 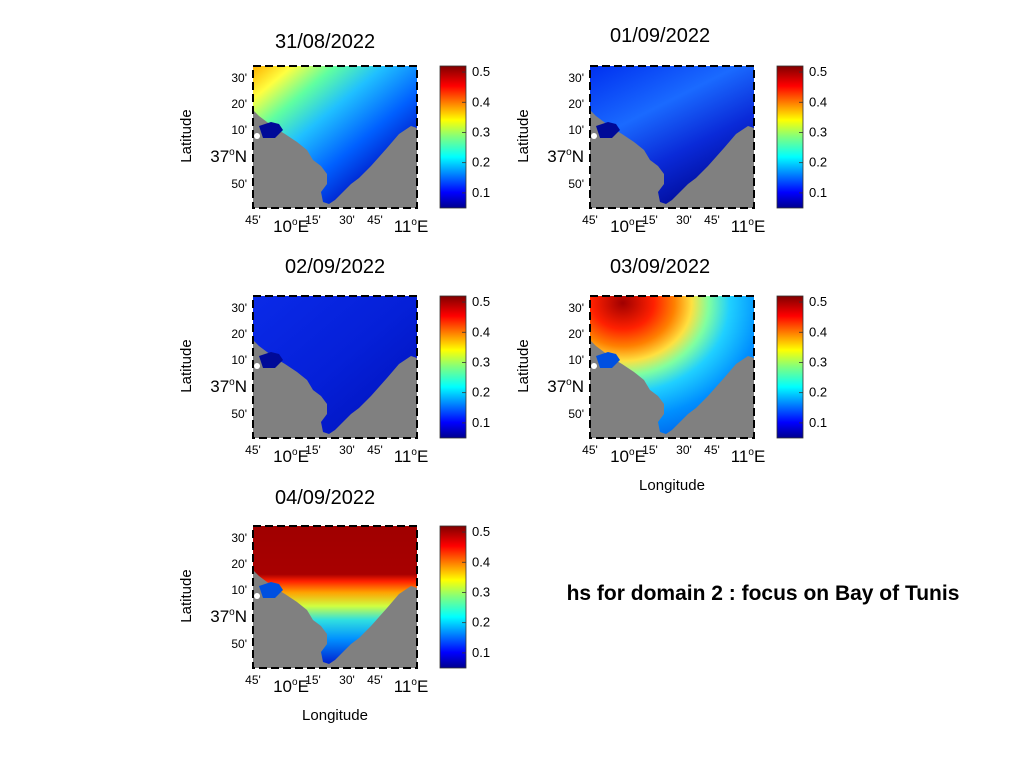 I want to click on panel-date-title: 01/09/2022, so click(x=660, y=36).